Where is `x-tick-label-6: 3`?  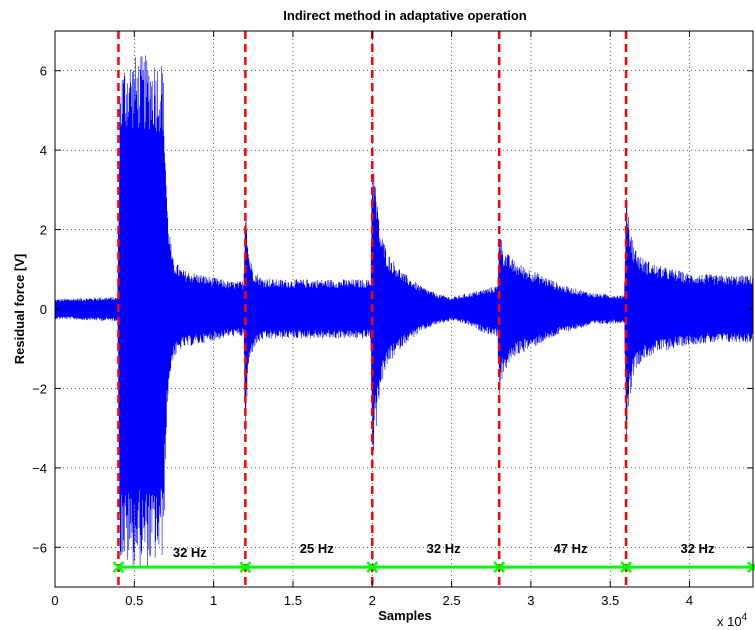
x-tick-label-6: 3 is located at coordinates (530, 600).